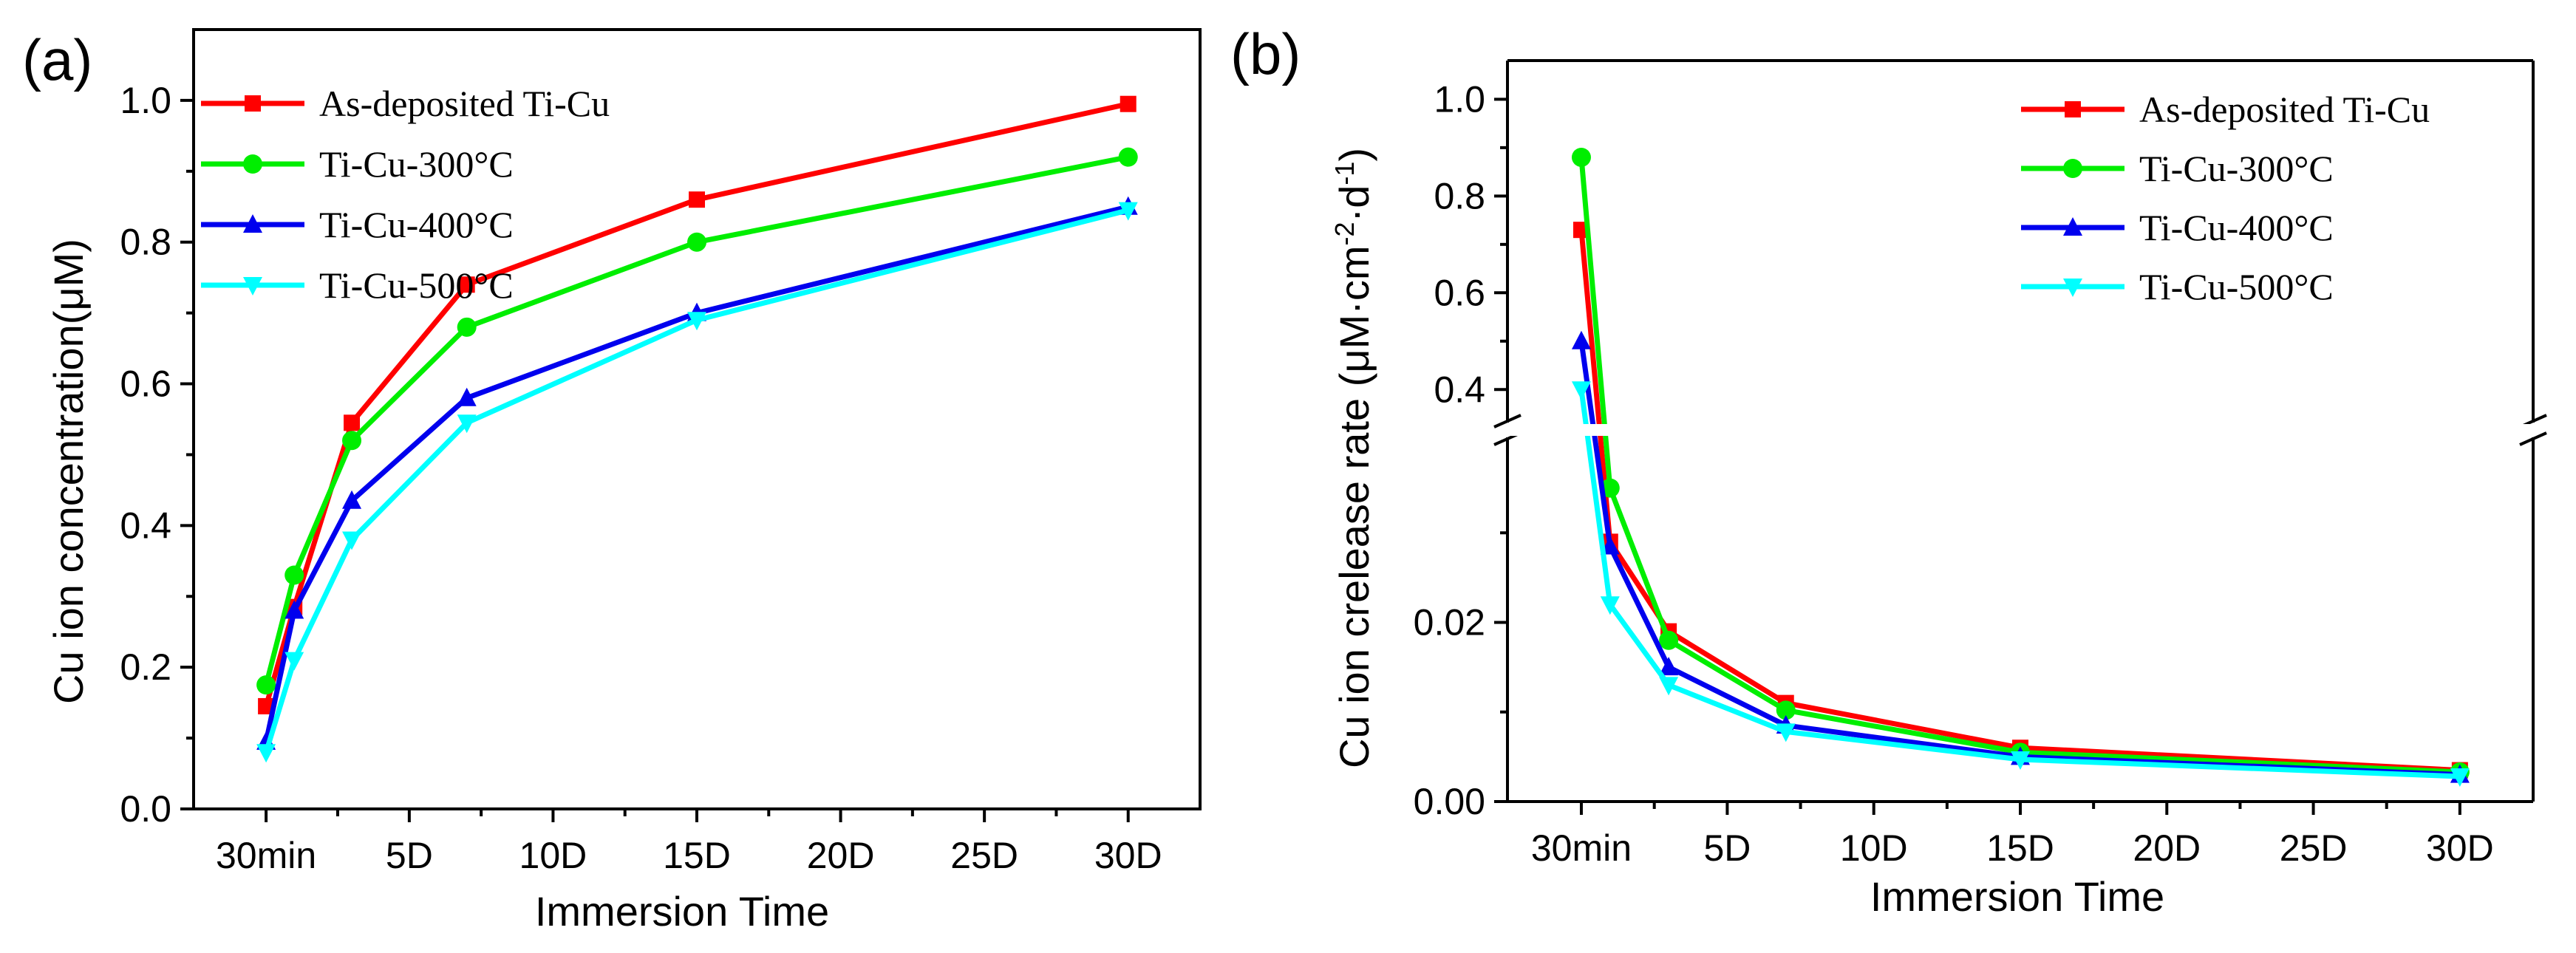 Image resolution: width=2576 pixels, height=953 pixels. Describe the element at coordinates (1128, 856) in the screenshot. I see `panel-a-x-tick-label: 30D` at that location.